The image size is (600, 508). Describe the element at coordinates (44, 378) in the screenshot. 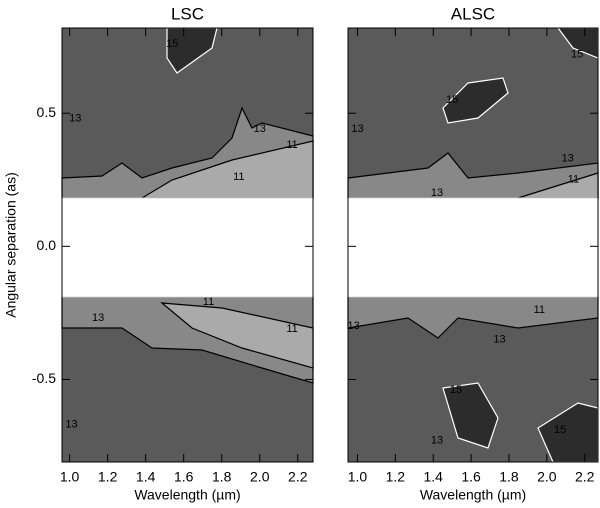

I see `y-tick-label: -0.5` at that location.